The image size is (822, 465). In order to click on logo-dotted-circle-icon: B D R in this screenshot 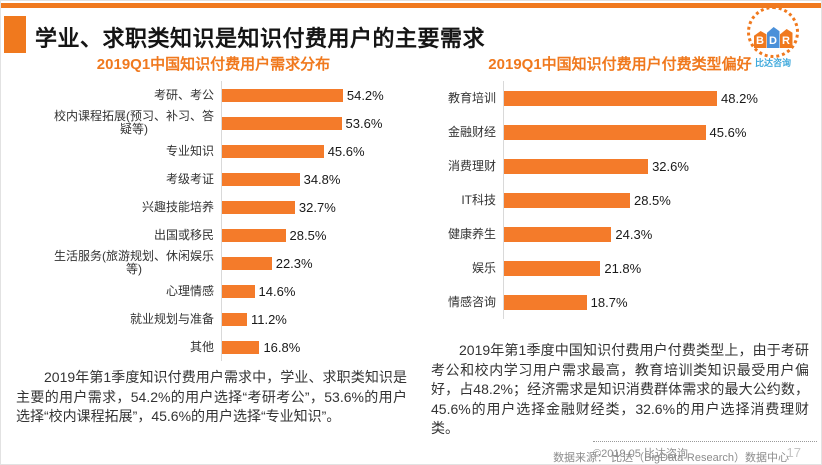, I will do `click(773, 32)`.